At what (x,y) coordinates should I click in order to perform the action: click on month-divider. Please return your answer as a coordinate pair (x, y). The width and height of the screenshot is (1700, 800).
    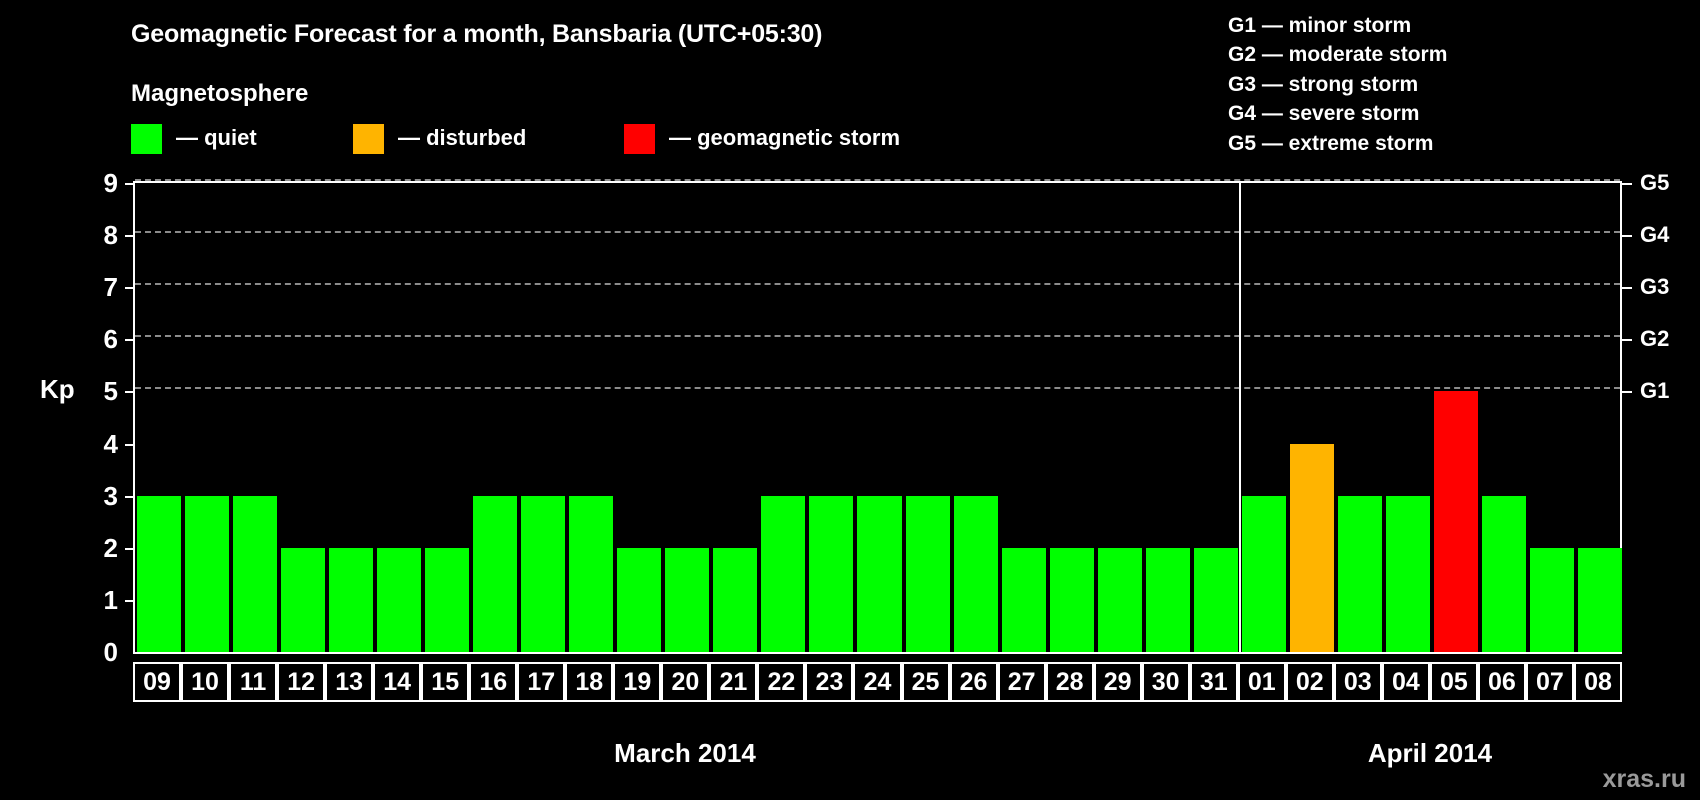
    Looking at the image, I should click on (1239, 417).